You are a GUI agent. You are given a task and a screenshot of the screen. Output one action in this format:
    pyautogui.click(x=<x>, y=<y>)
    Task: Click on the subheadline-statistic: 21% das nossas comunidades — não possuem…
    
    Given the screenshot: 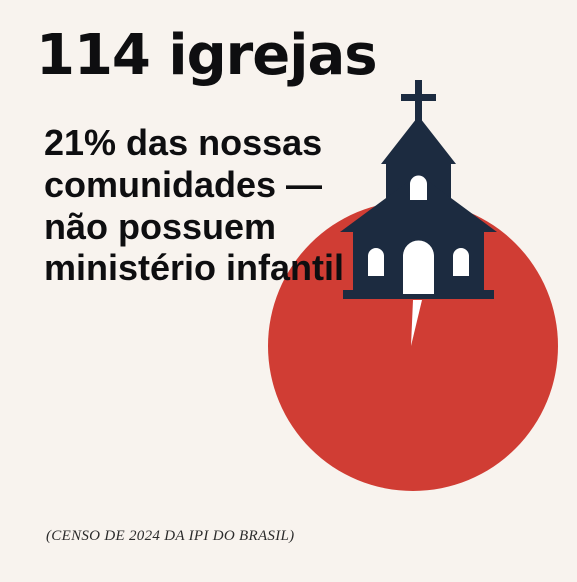 What is the action you would take?
    pyautogui.click(x=194, y=205)
    